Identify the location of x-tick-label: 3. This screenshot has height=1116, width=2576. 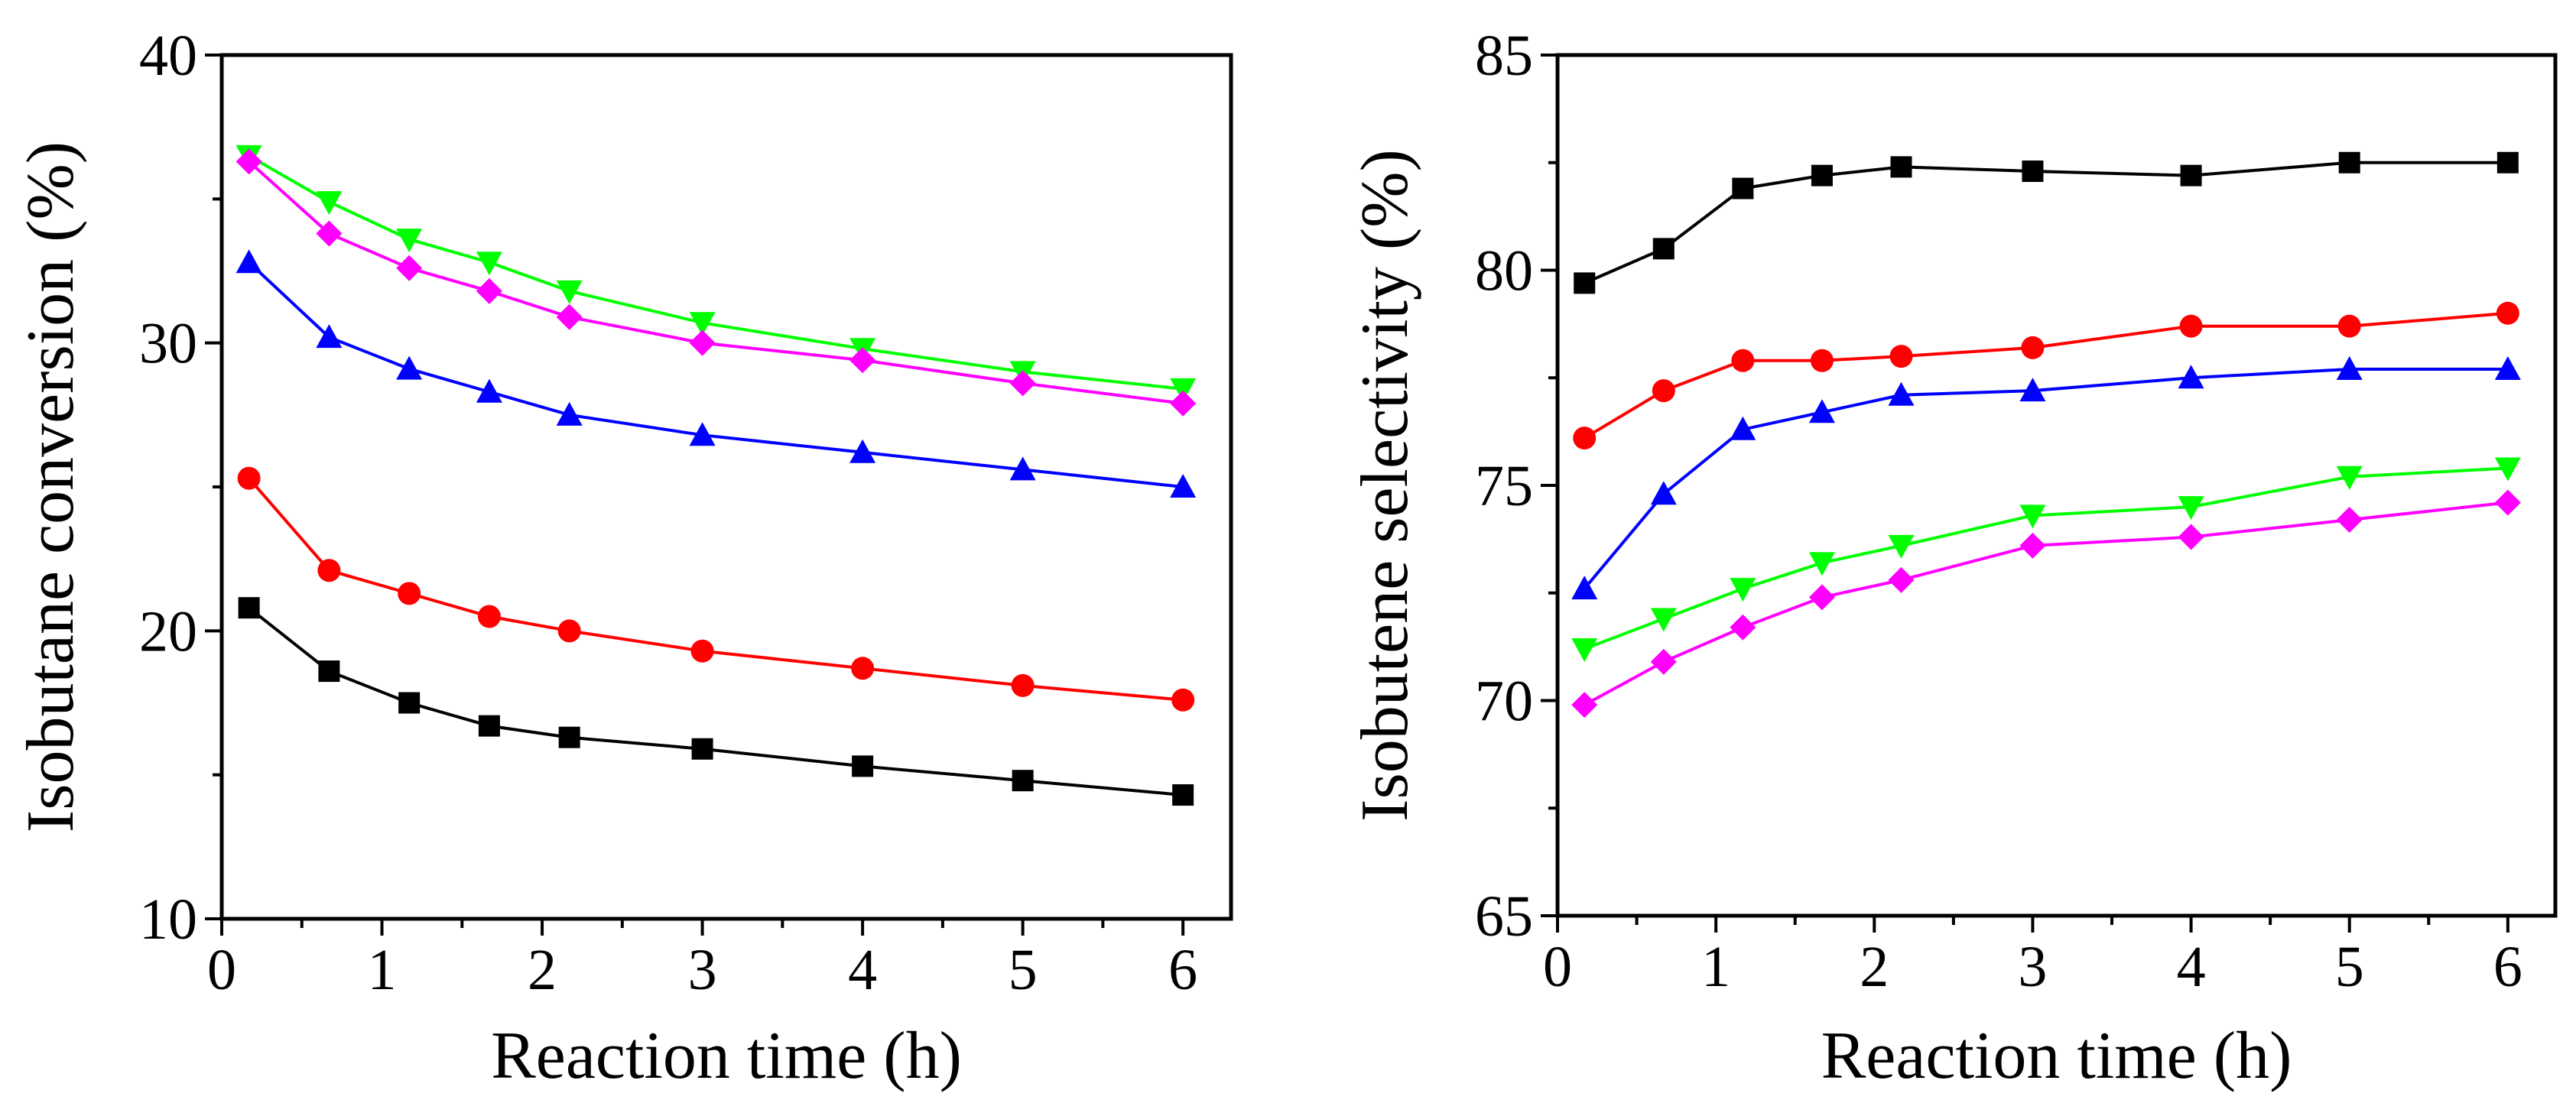
(702, 970).